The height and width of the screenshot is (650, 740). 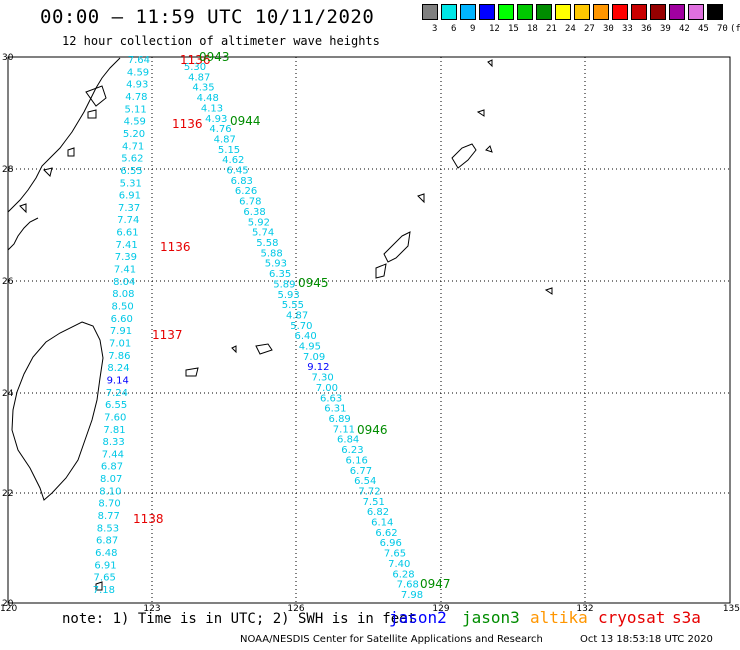 What do you see at coordinates (395, 554) in the screenshot?
I see `swh-value-east: 7.65` at bounding box center [395, 554].